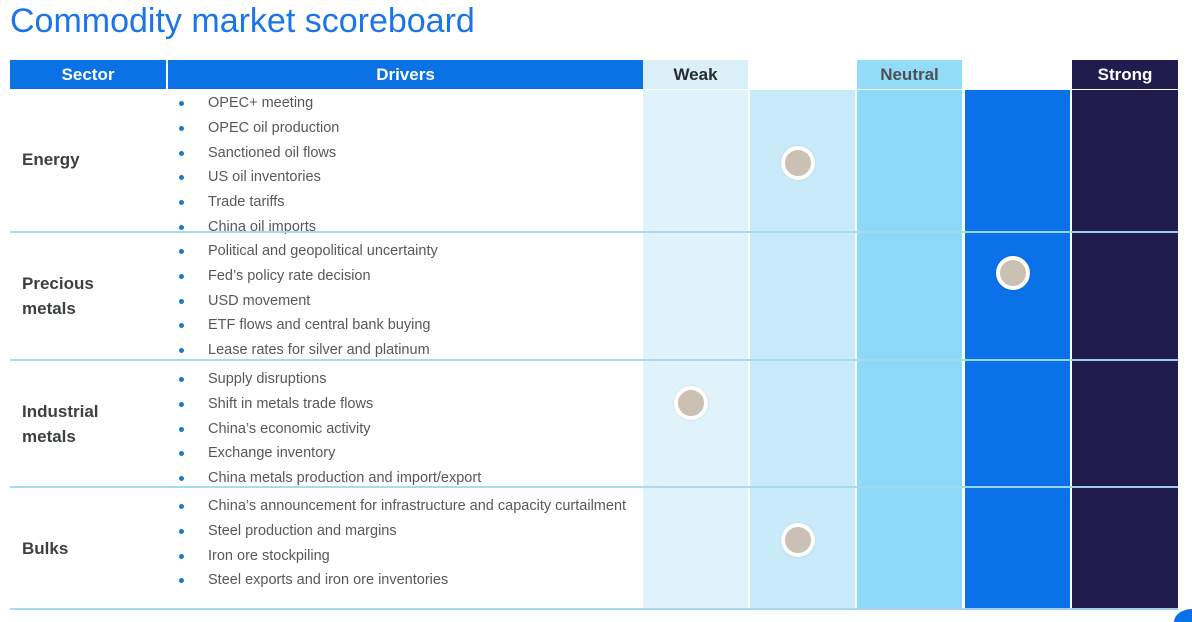 This screenshot has height=622, width=1192. I want to click on sector-cell: Energy, so click(89, 159).